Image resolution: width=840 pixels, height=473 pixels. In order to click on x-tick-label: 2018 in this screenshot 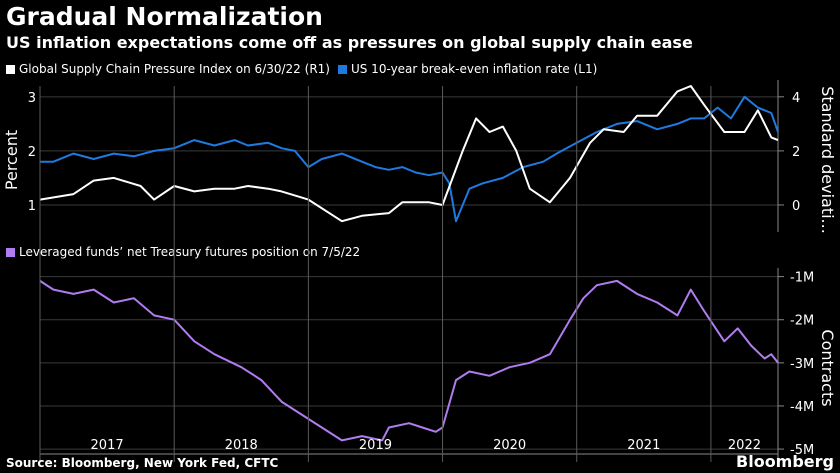, I will do `click(241, 445)`.